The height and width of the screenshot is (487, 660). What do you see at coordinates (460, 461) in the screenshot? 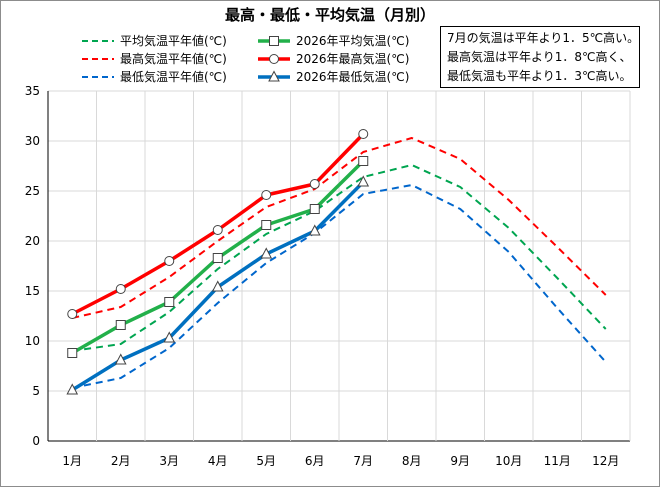
I see `x-tick-label: 9月` at bounding box center [460, 461].